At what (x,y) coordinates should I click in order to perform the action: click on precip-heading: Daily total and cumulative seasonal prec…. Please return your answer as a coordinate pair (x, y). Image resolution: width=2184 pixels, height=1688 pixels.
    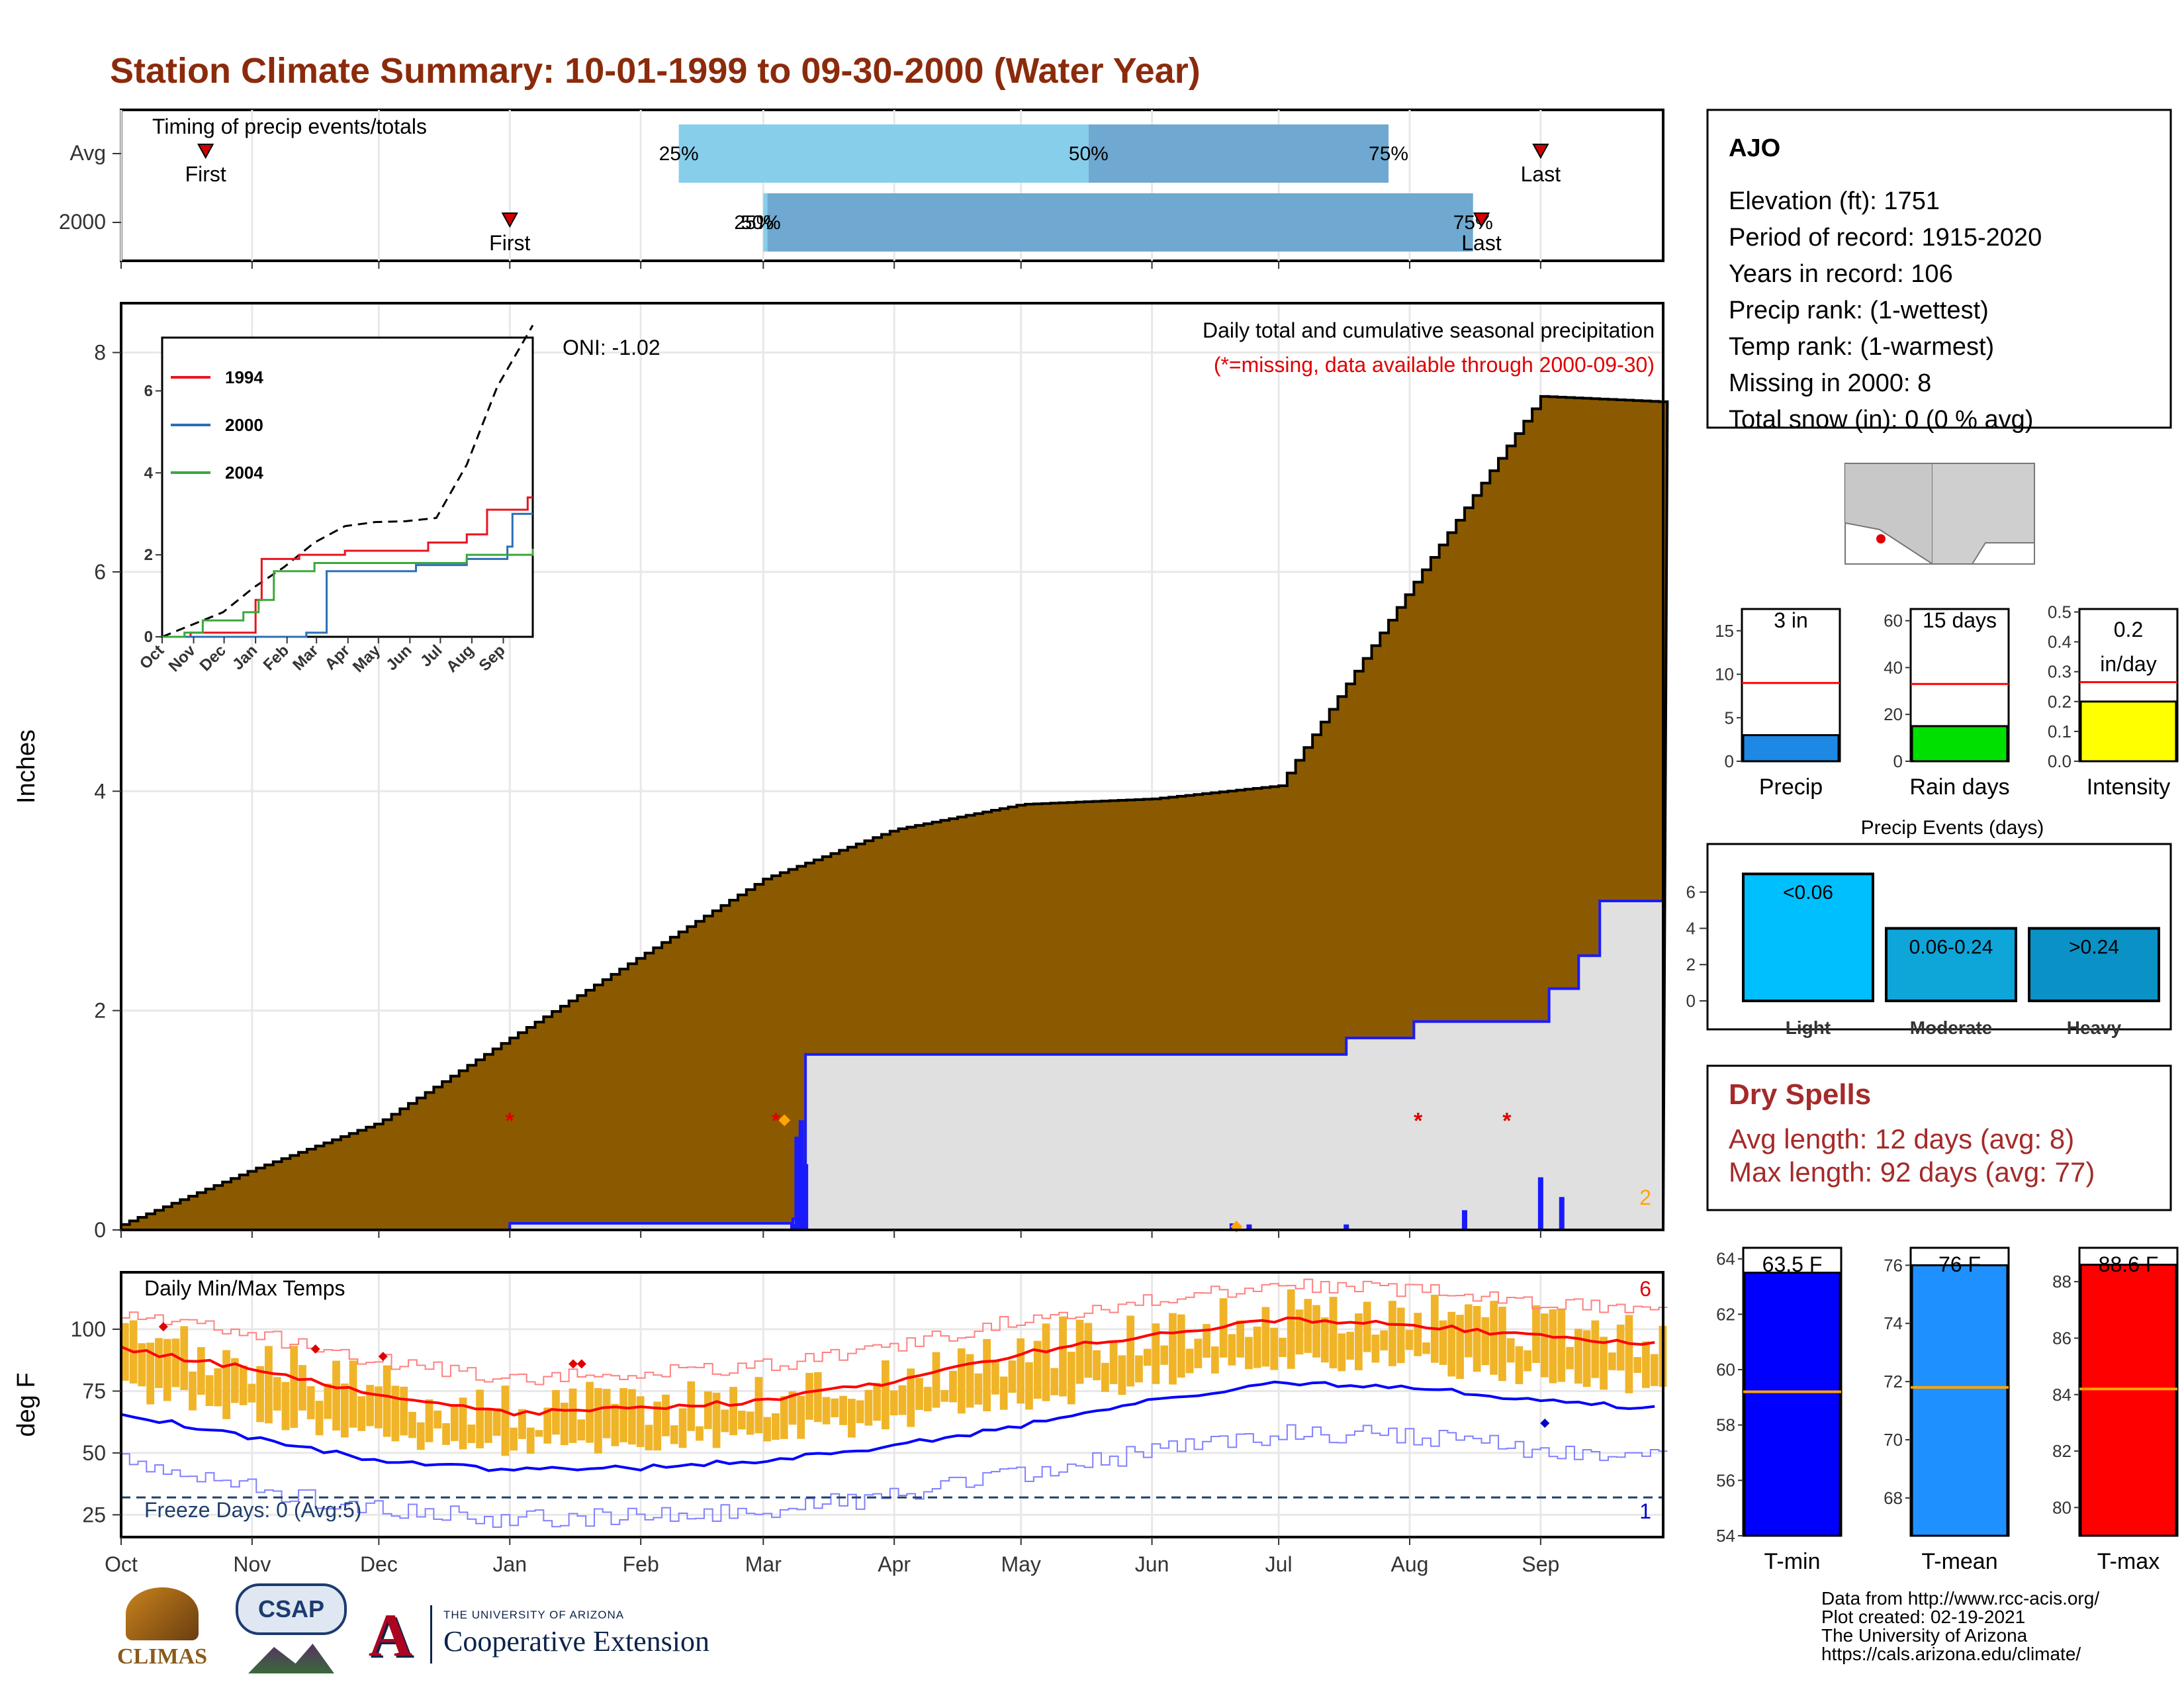
    Looking at the image, I should click on (1429, 330).